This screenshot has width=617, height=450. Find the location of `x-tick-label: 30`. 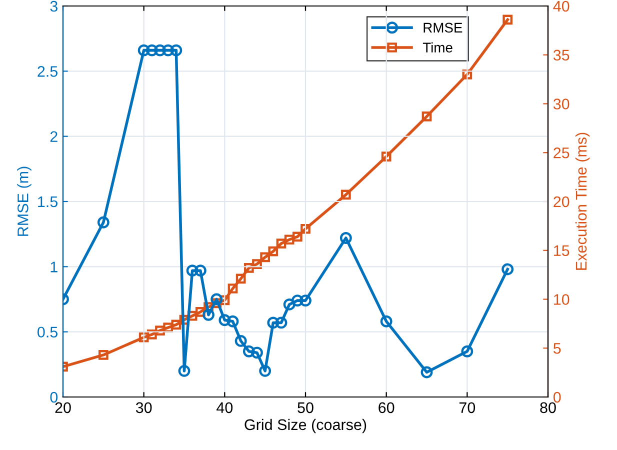

x-tick-label: 30 is located at coordinates (144, 408).